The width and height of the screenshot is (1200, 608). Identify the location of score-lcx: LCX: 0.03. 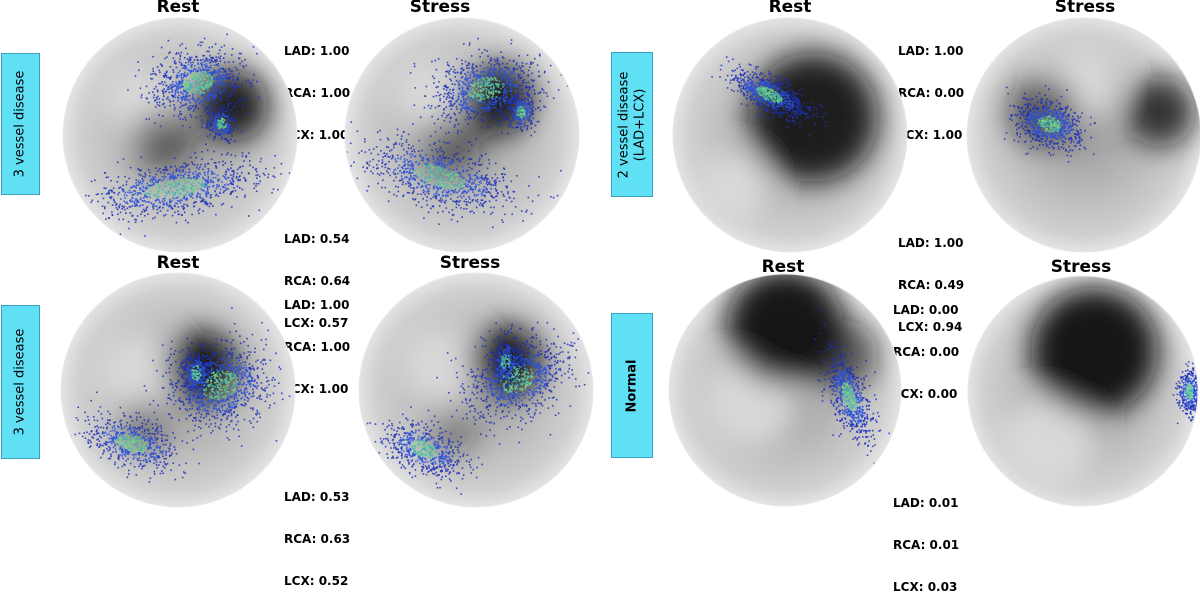
(926, 587).